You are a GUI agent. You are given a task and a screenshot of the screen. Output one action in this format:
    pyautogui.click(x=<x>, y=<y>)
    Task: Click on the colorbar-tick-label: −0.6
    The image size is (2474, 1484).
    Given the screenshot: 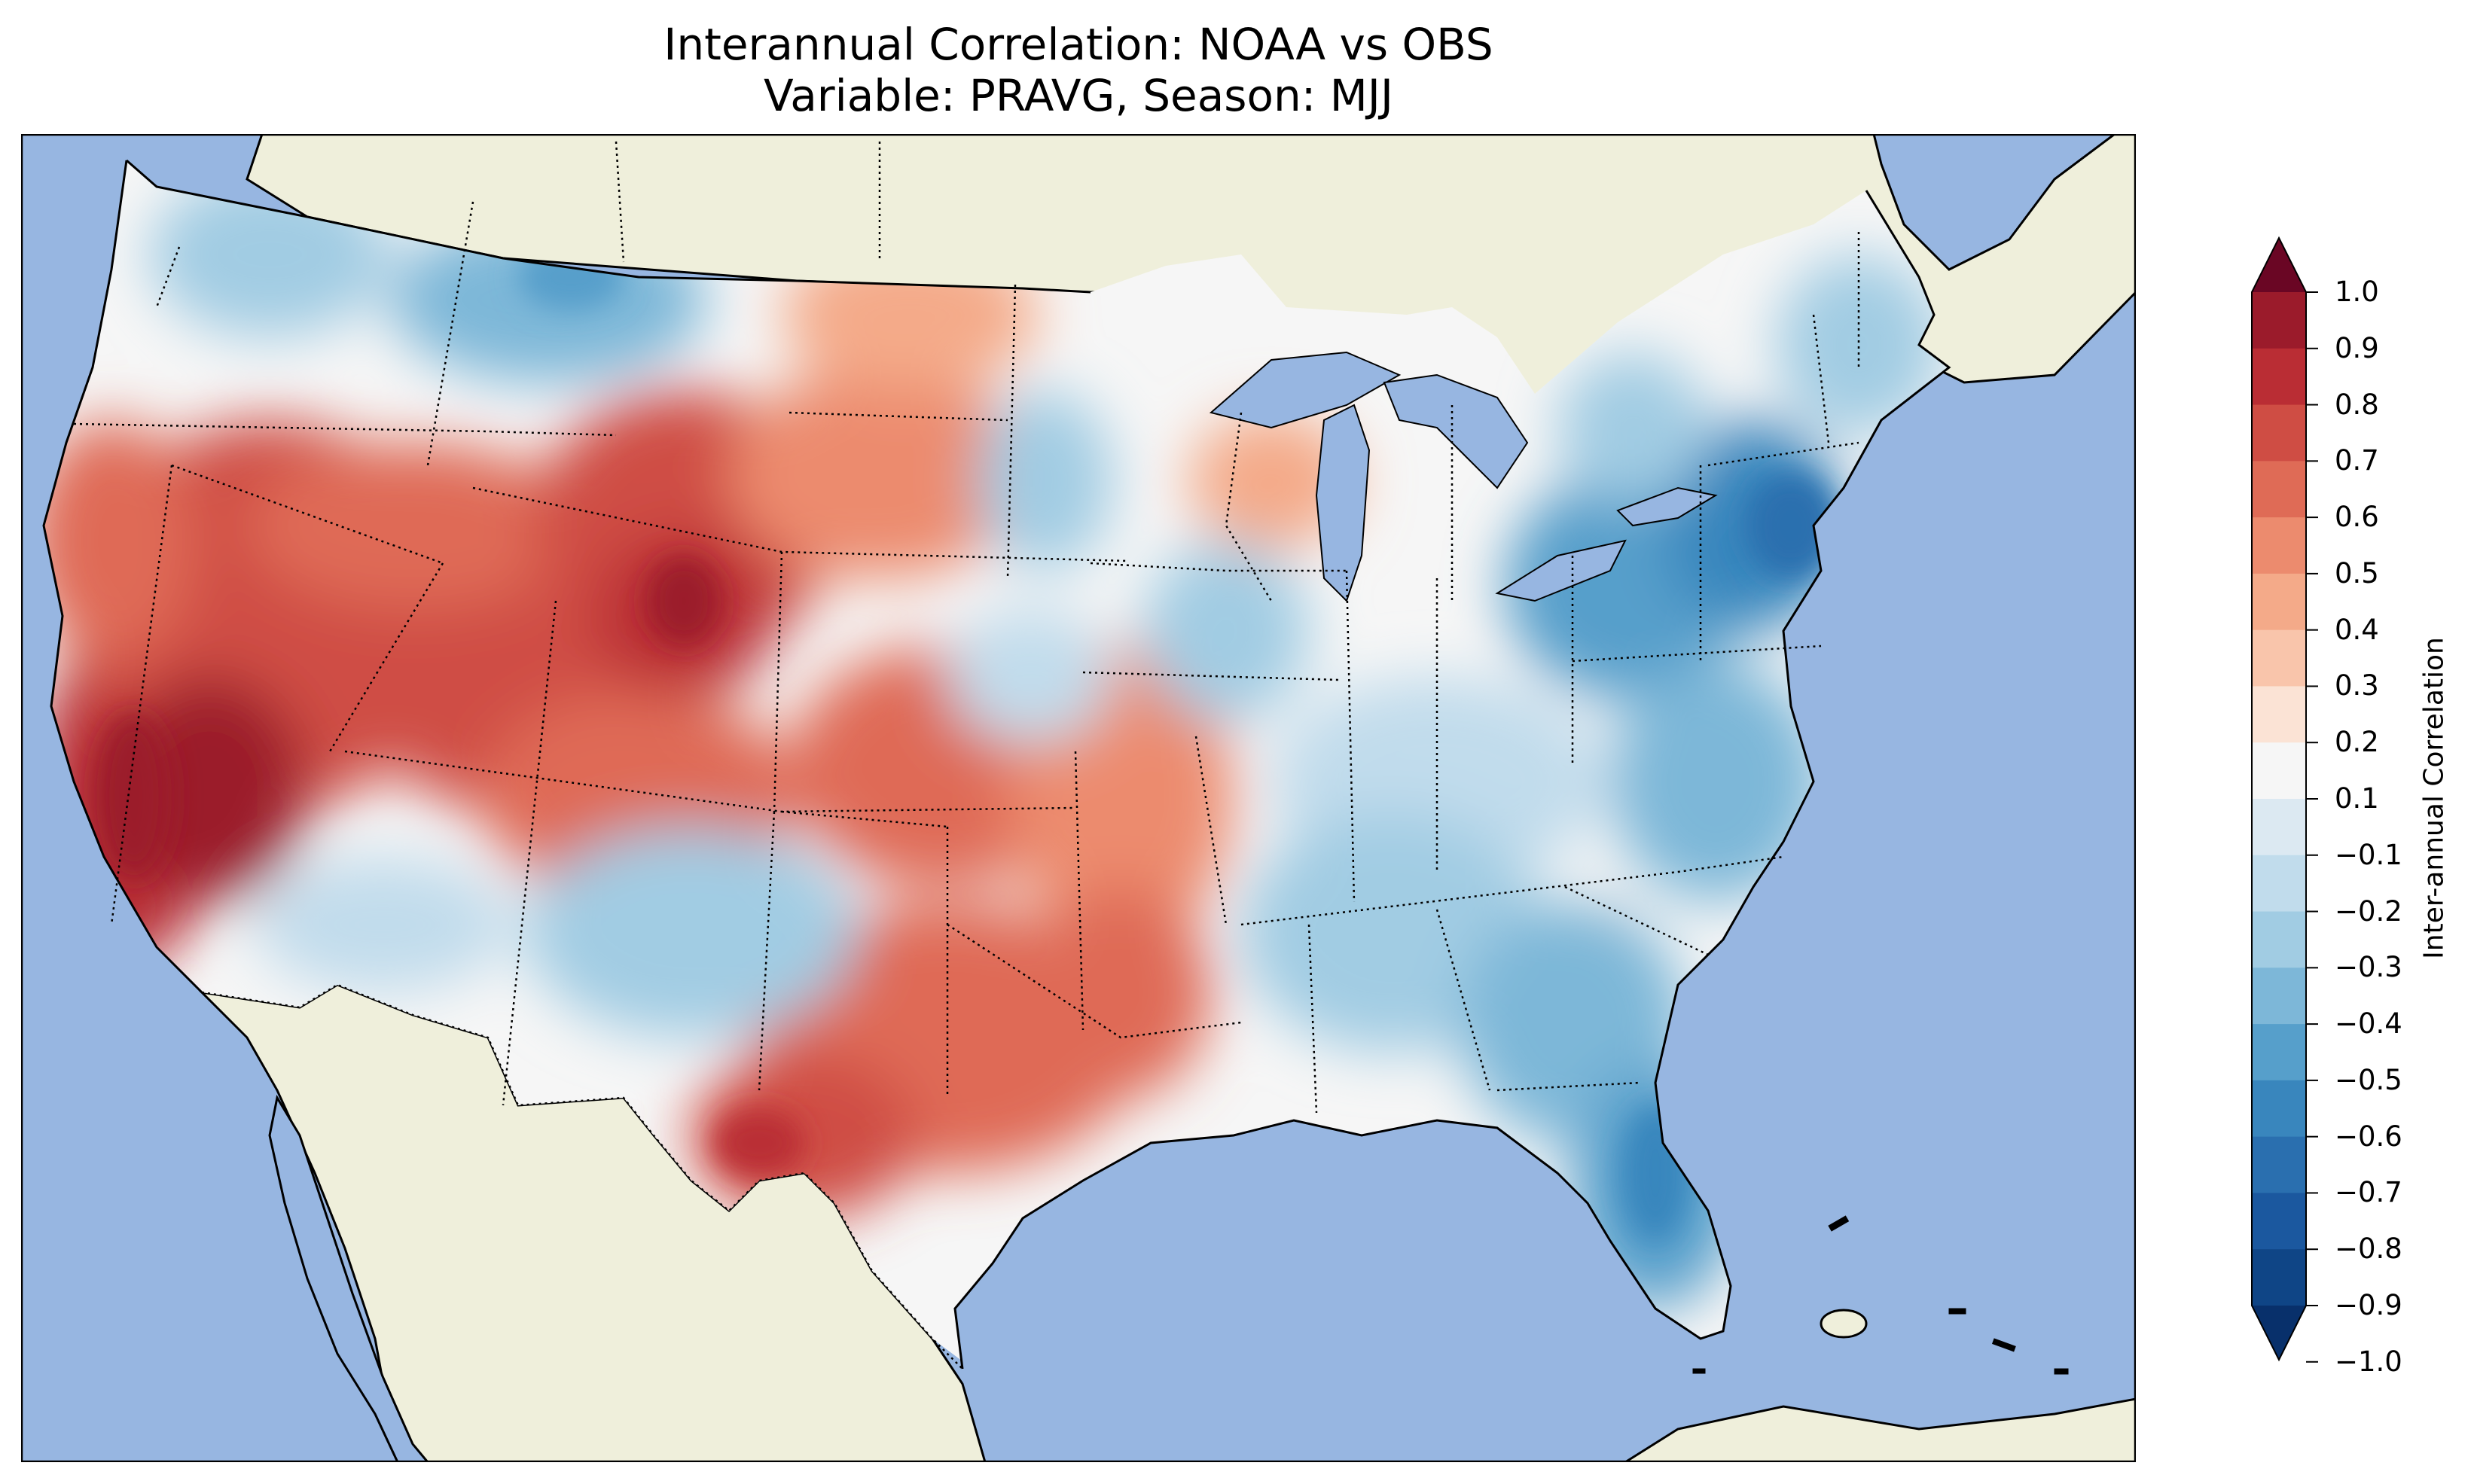 What is the action you would take?
    pyautogui.click(x=2368, y=1136)
    